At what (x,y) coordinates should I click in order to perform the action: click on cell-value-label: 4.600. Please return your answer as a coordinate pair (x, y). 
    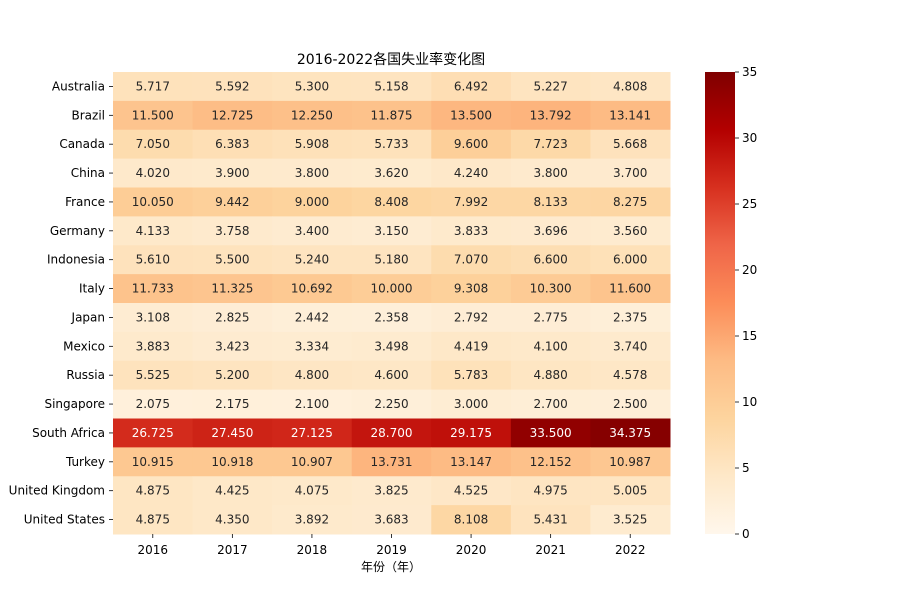
    Looking at the image, I should click on (391, 375).